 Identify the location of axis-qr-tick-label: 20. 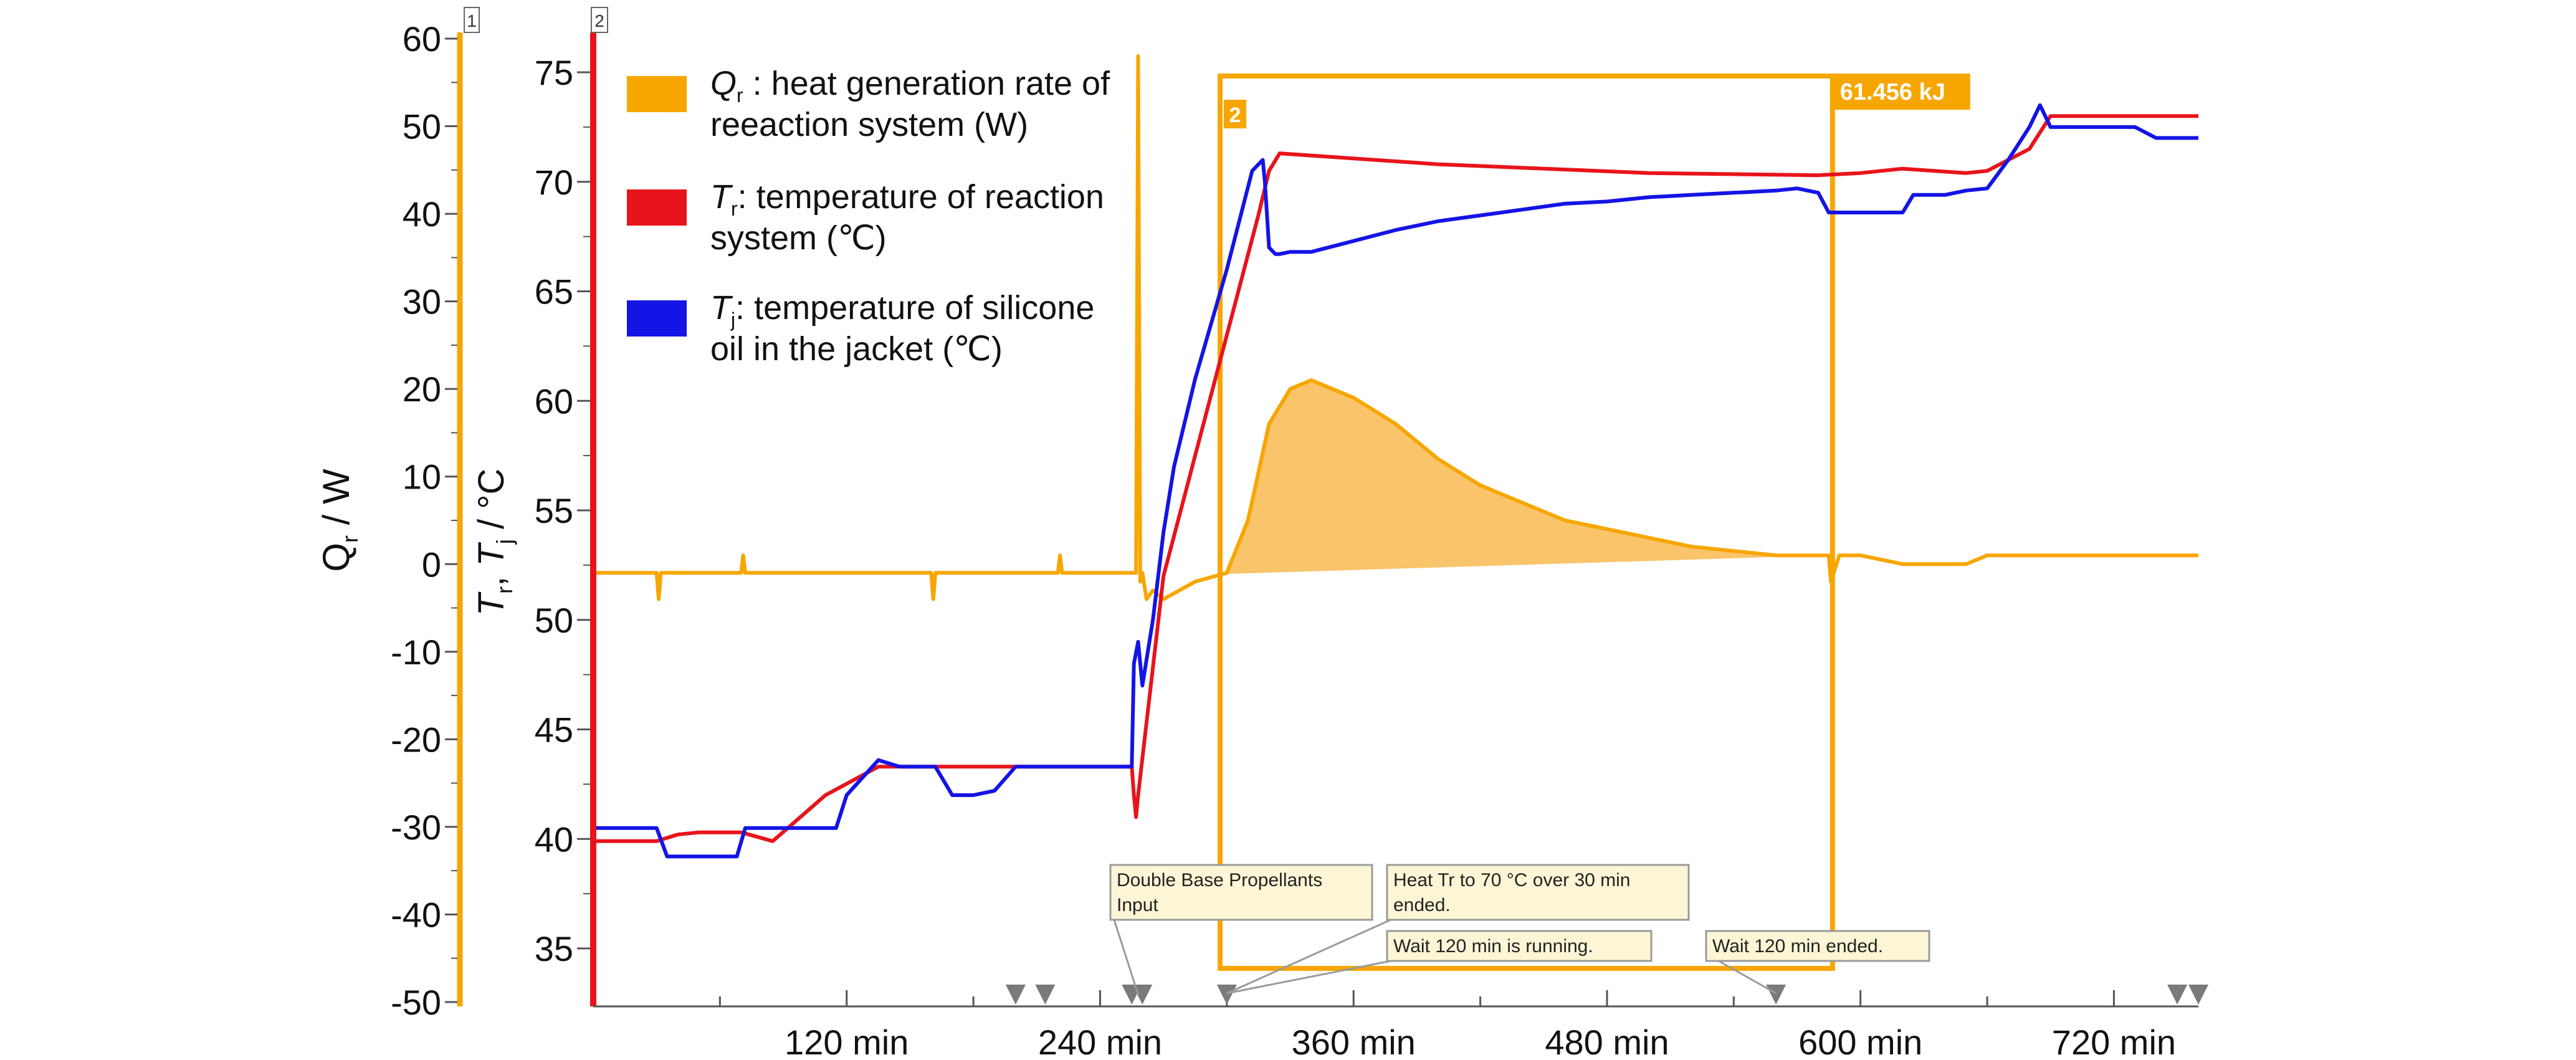
(422, 389).